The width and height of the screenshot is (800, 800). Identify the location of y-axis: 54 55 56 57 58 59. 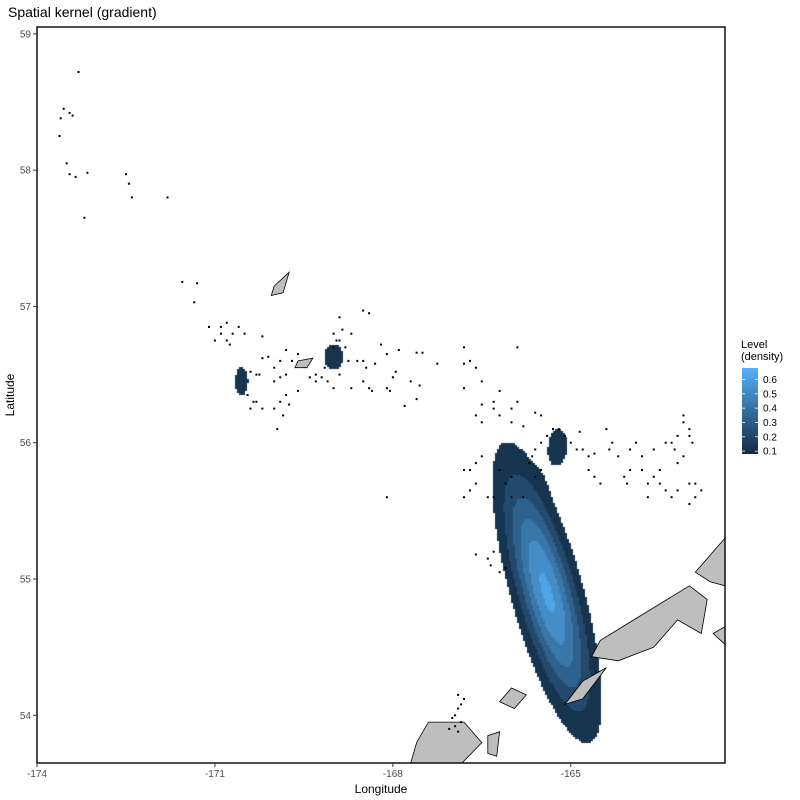
(28, 375).